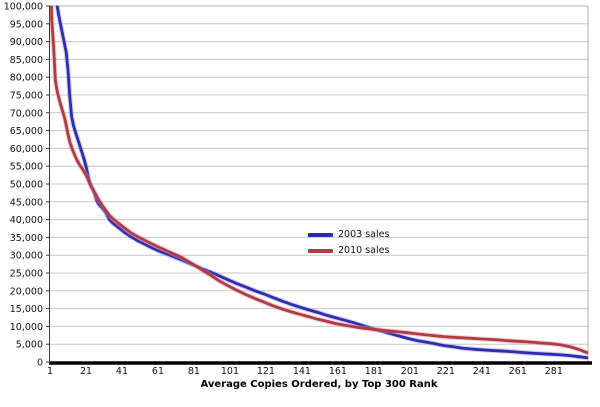 The height and width of the screenshot is (407, 600). I want to click on y-tick-label: 80,000, so click(26, 78).